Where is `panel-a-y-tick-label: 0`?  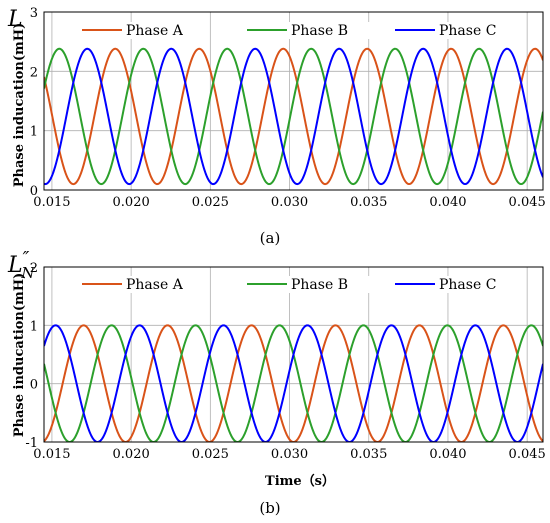 panel-a-y-tick-label: 0 is located at coordinates (34, 191).